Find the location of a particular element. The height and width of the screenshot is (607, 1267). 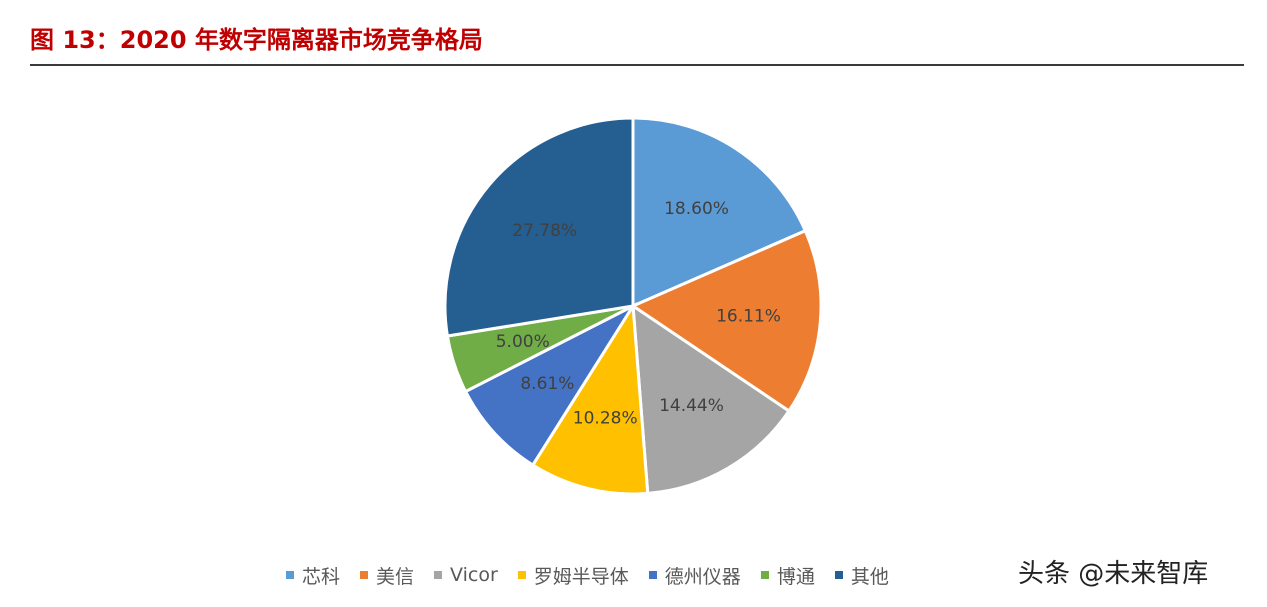

watermark-text: 头条 @未来智库 is located at coordinates (1113, 574).